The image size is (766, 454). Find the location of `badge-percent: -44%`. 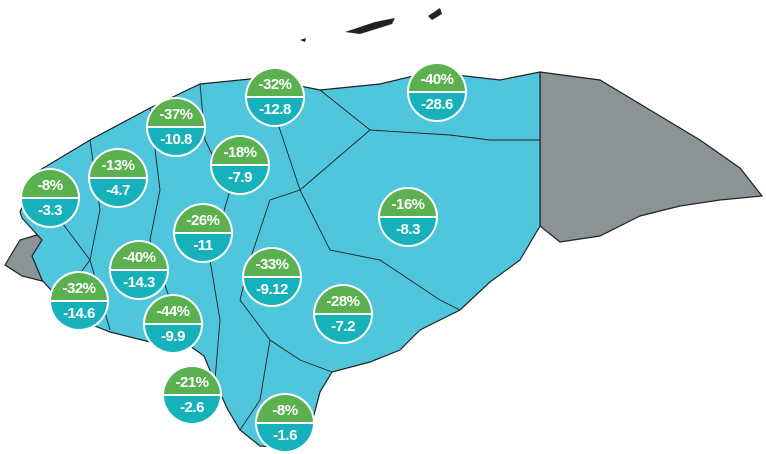

badge-percent: -44% is located at coordinates (172, 311).